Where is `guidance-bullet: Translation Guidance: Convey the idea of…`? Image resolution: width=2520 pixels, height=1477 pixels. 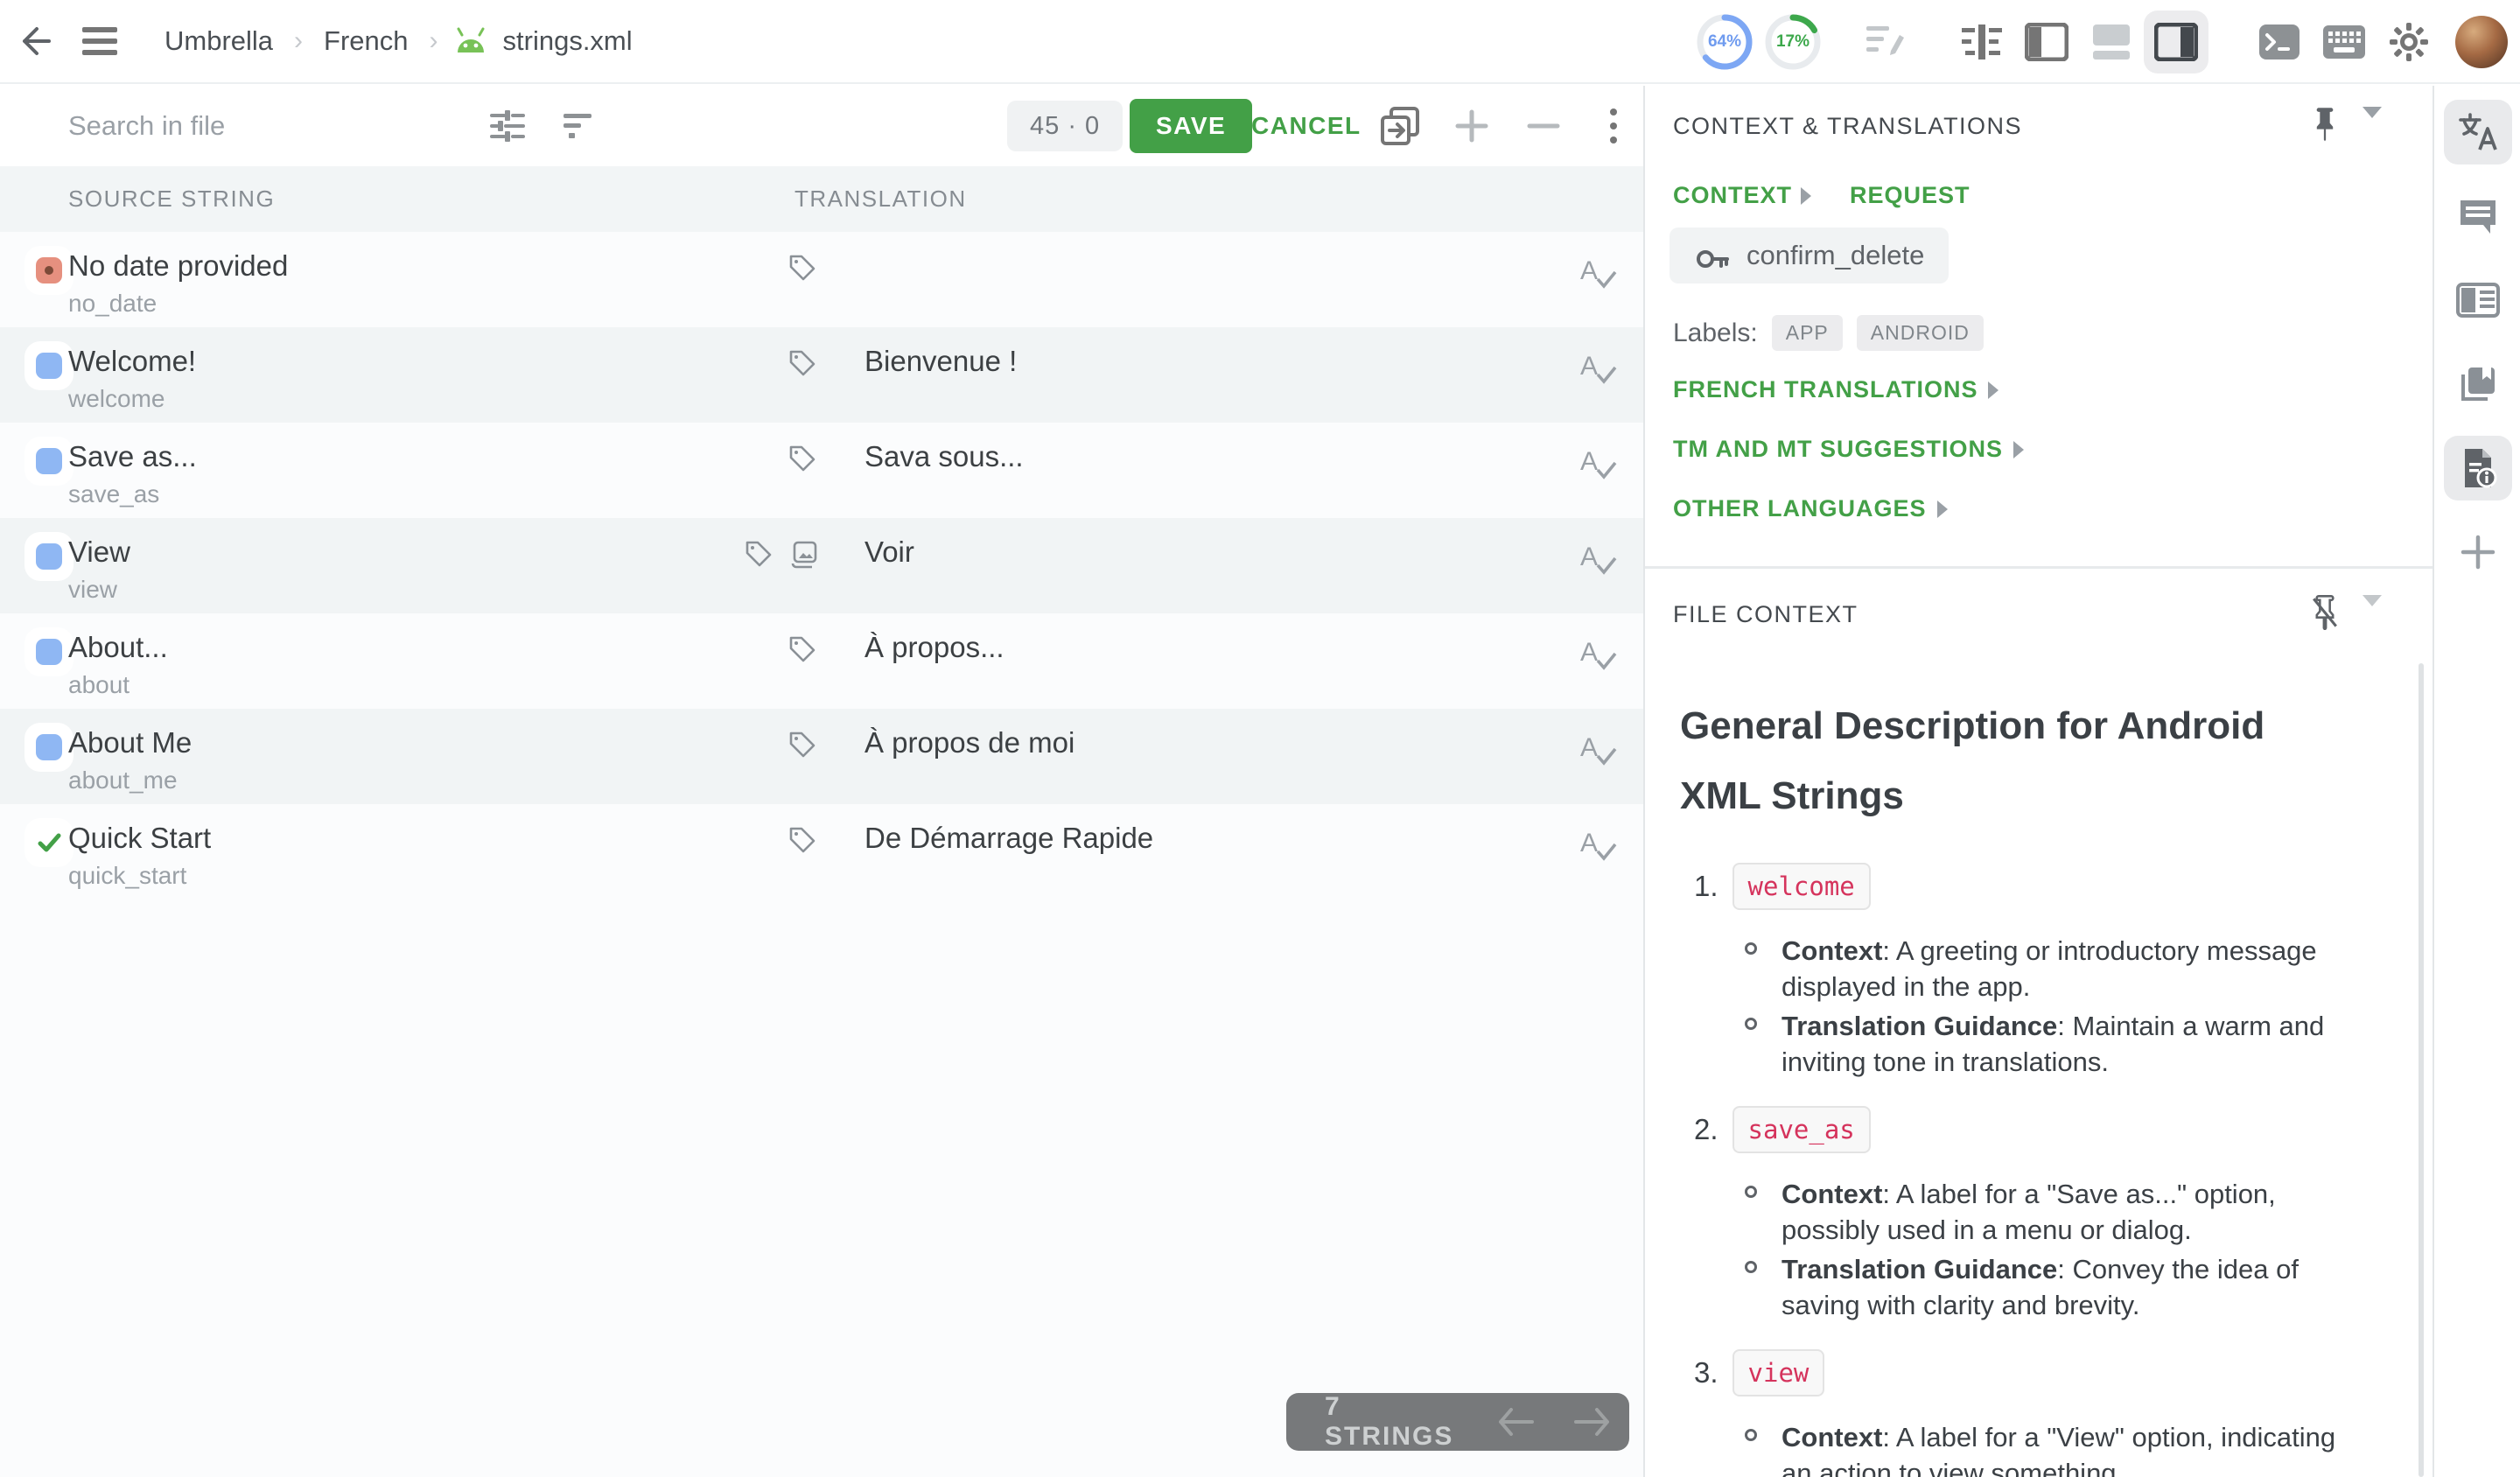 guidance-bullet: Translation Guidance: Convey the idea of… is located at coordinates (2047, 1287).